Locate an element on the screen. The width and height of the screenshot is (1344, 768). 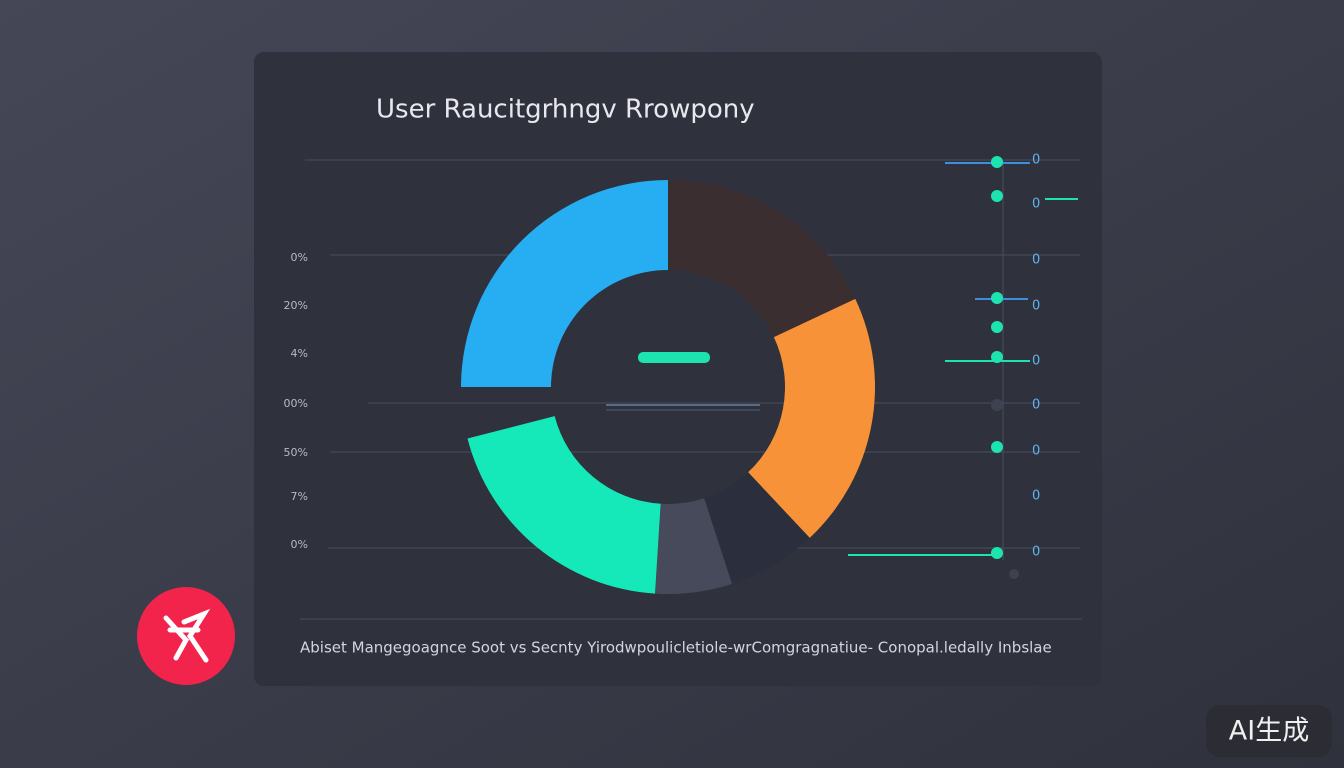
watermark-box is located at coordinates (1269, 731).